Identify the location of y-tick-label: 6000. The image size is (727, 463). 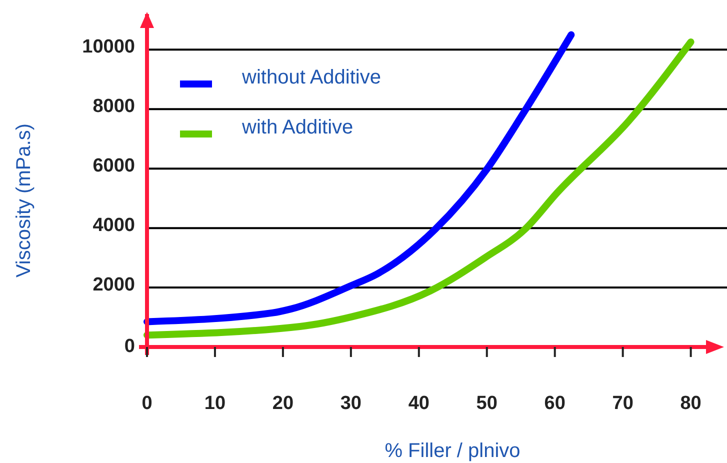
(113, 166).